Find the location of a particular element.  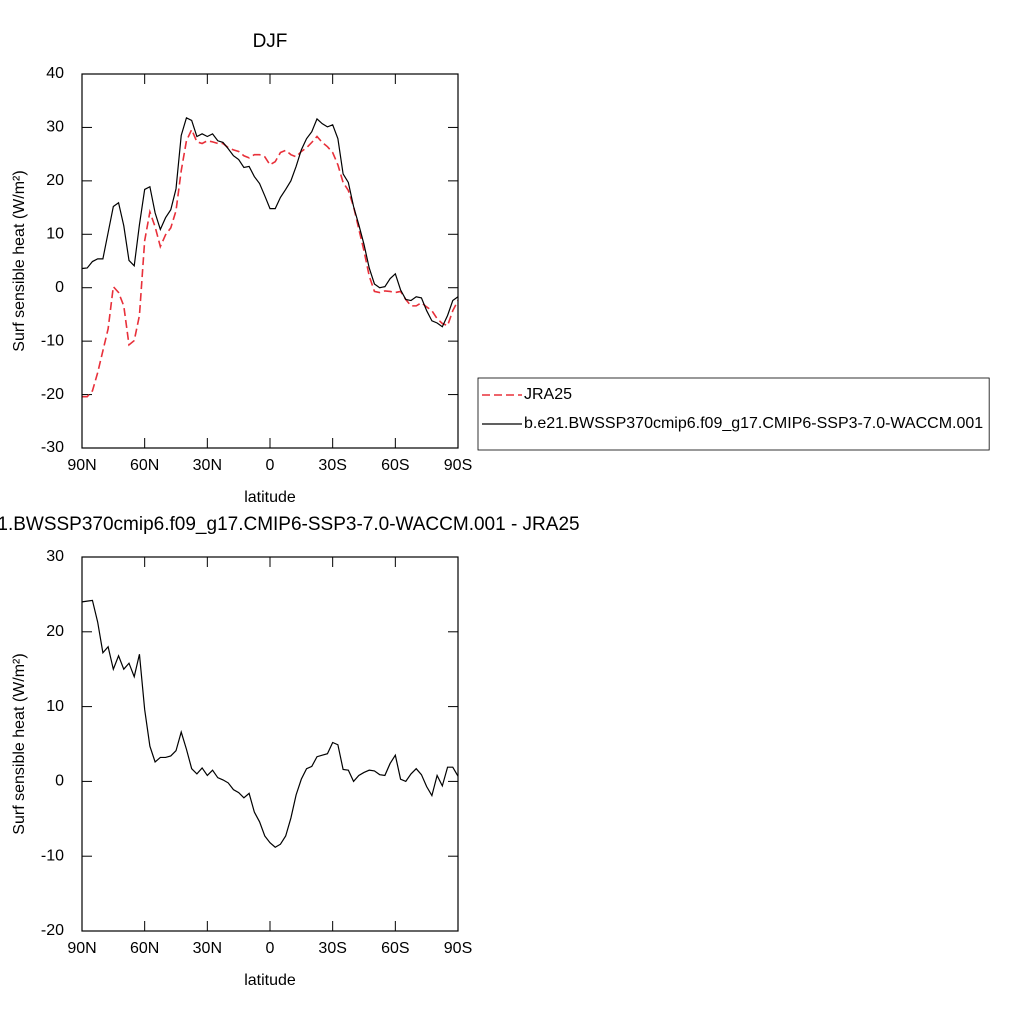

chart-title: DJF is located at coordinates (270, 41).